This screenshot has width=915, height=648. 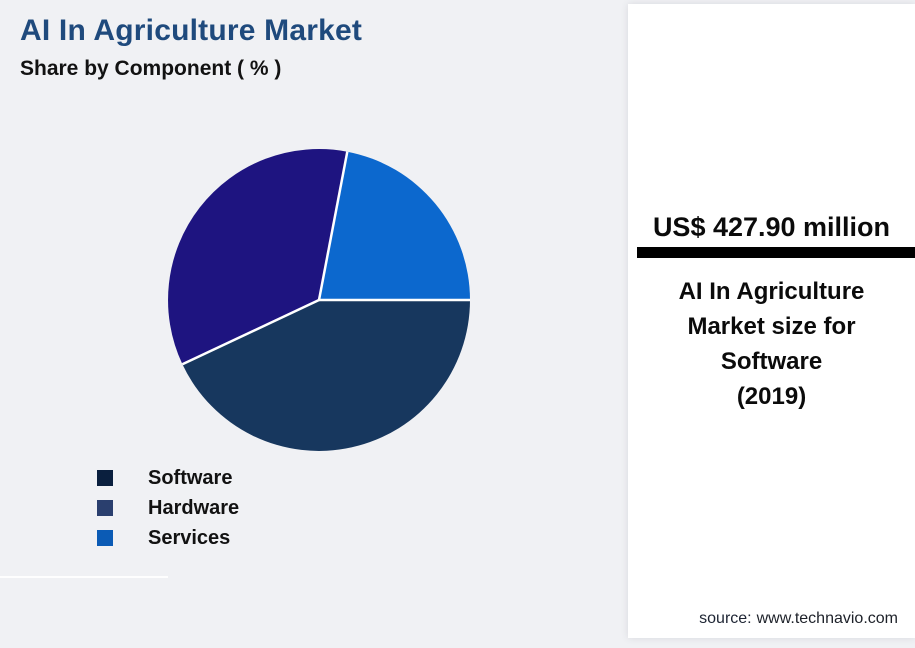 I want to click on legend-label-hardware: Hardware, so click(x=194, y=507).